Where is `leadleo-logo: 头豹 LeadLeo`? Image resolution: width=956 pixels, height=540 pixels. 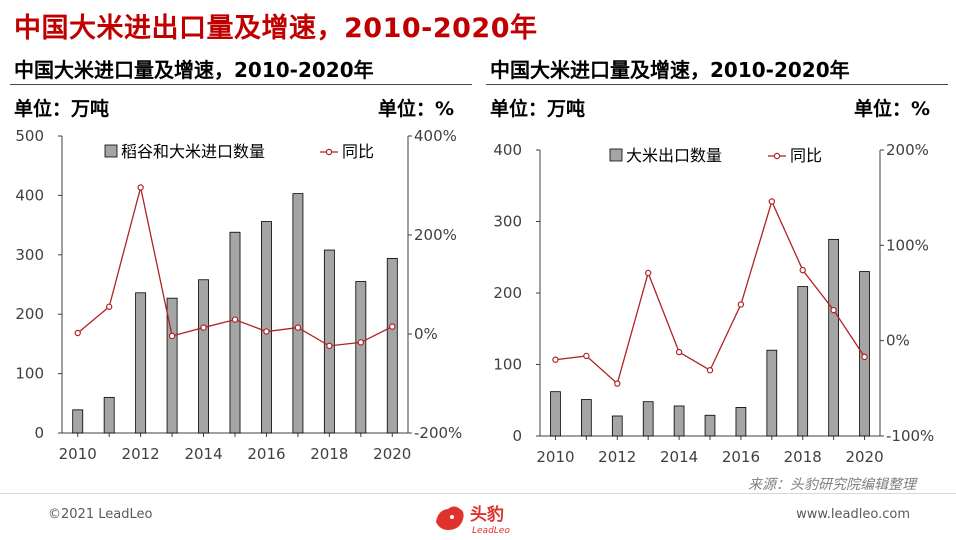 leadleo-logo: 头豹 LeadLeo is located at coordinates (482, 518).